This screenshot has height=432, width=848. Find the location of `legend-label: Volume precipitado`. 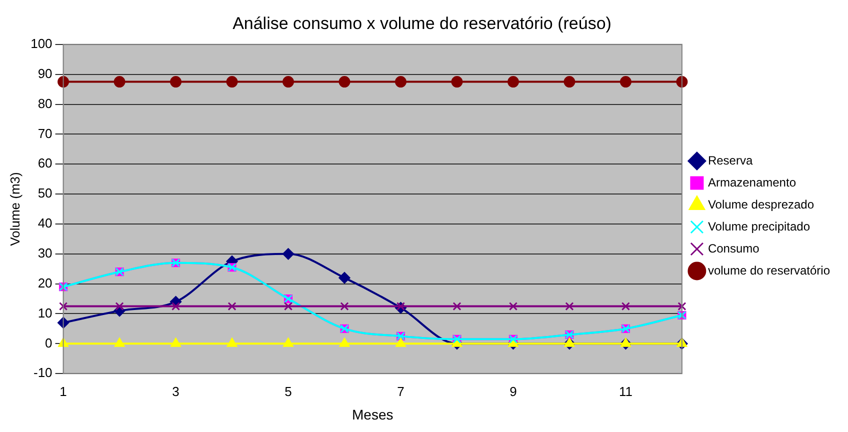

legend-label: Volume precipitado is located at coordinates (759, 226).